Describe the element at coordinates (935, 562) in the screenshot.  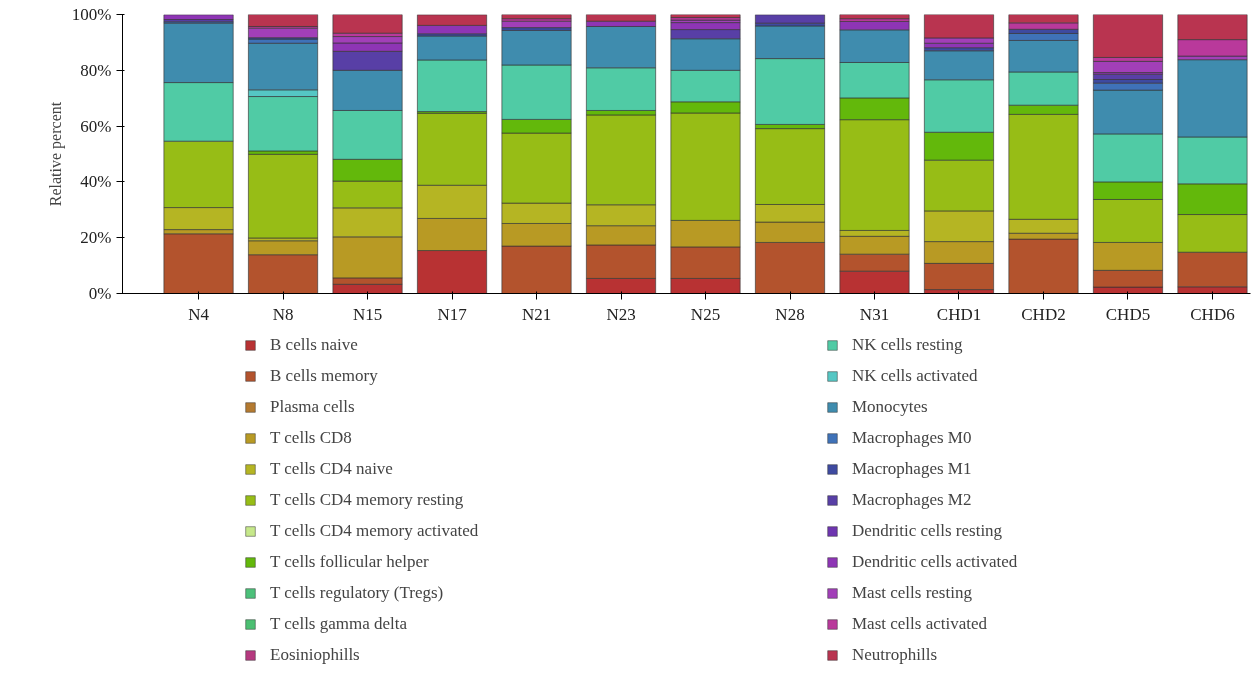
I see `legend-label: Dendritic cells activated` at that location.